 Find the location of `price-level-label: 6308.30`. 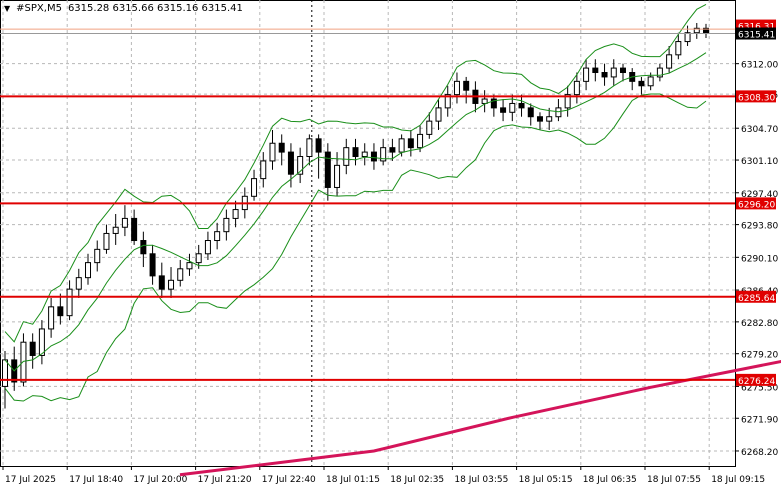

price-level-label: 6308.30 is located at coordinates (756, 98).